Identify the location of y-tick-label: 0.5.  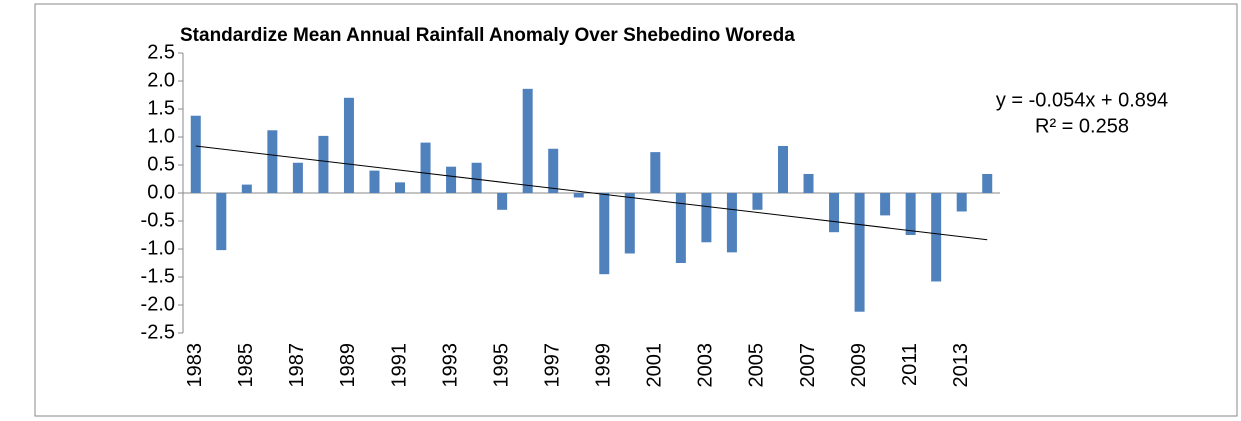
(161, 164).